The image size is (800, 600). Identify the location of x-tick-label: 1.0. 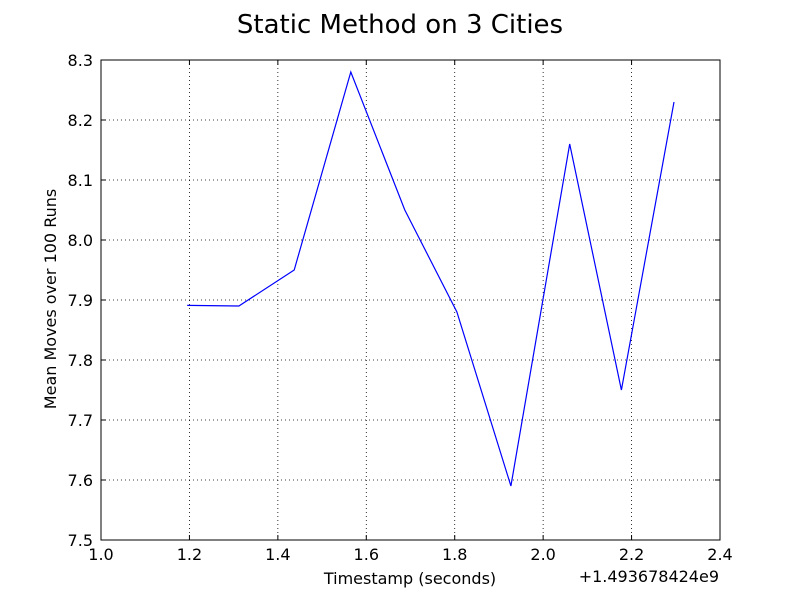
(100, 554).